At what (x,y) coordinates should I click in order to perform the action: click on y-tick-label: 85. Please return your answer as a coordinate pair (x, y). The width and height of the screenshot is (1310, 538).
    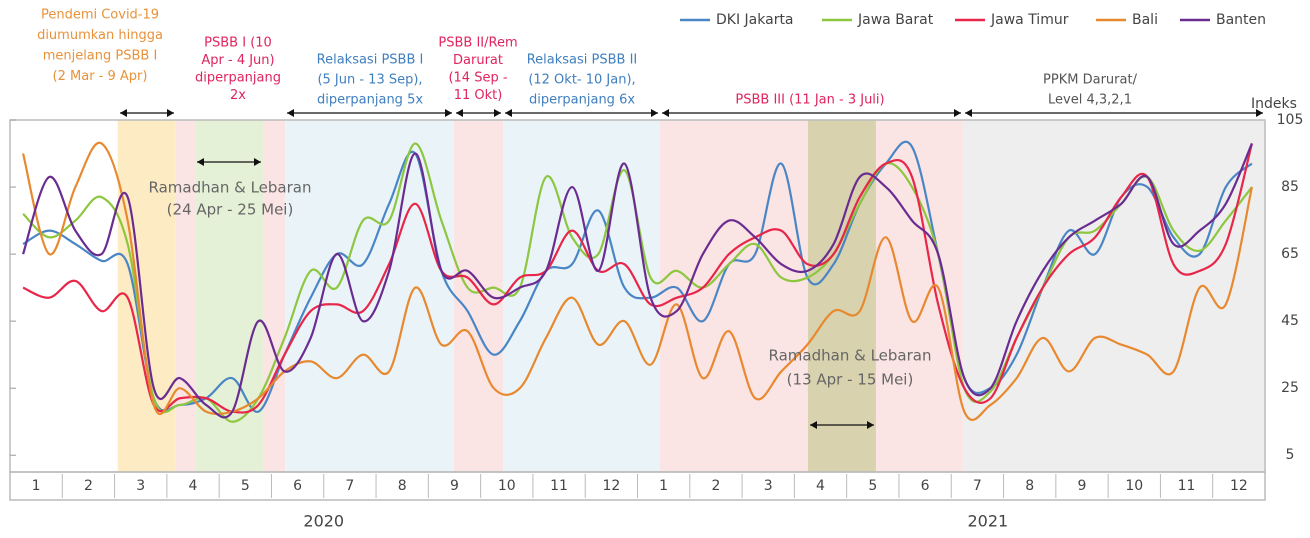
    Looking at the image, I should click on (1290, 187).